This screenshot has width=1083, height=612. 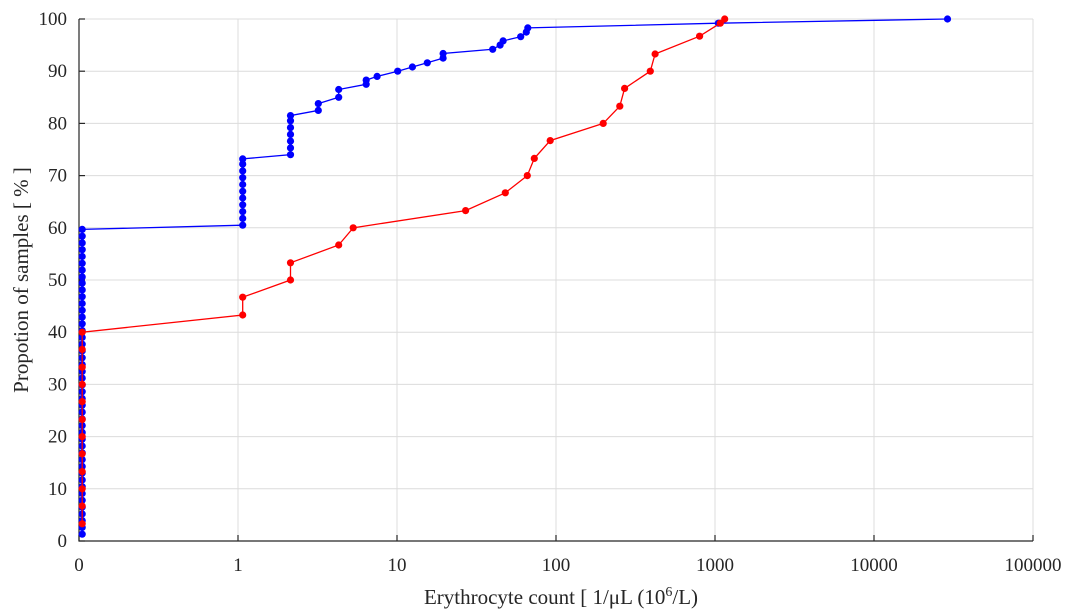 I want to click on y-tick-label: 30, so click(x=57, y=384).